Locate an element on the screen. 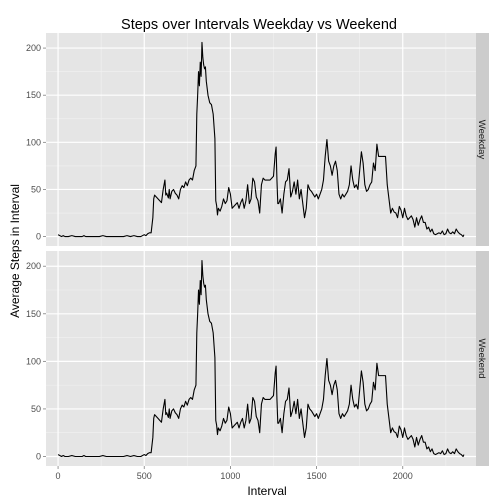  facet-strip-label: Weekday is located at coordinates (481, 140).